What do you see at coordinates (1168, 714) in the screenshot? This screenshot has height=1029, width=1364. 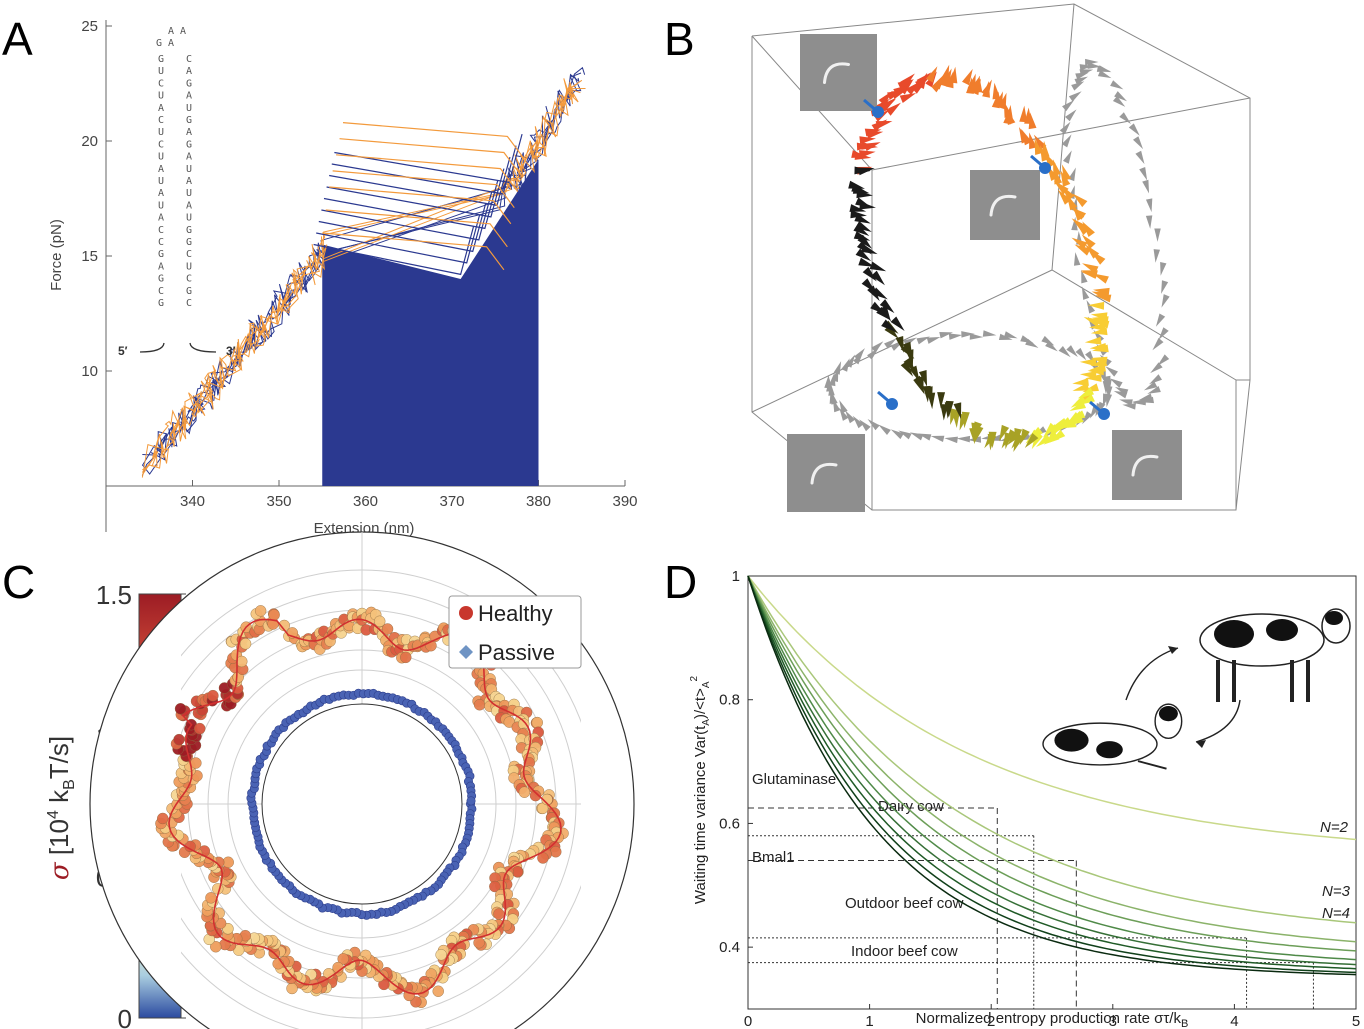 I see `cow-spot` at bounding box center [1168, 714].